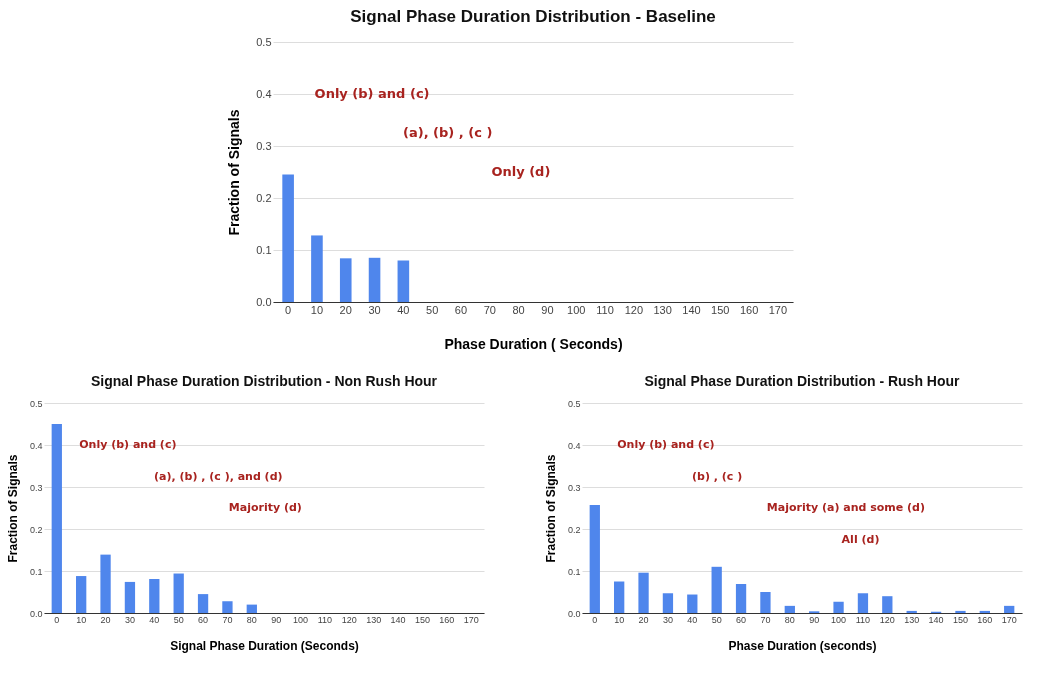 The image size is (1047, 689). Describe the element at coordinates (521, 171) in the screenshot. I see `annotation: Only (d)` at that location.